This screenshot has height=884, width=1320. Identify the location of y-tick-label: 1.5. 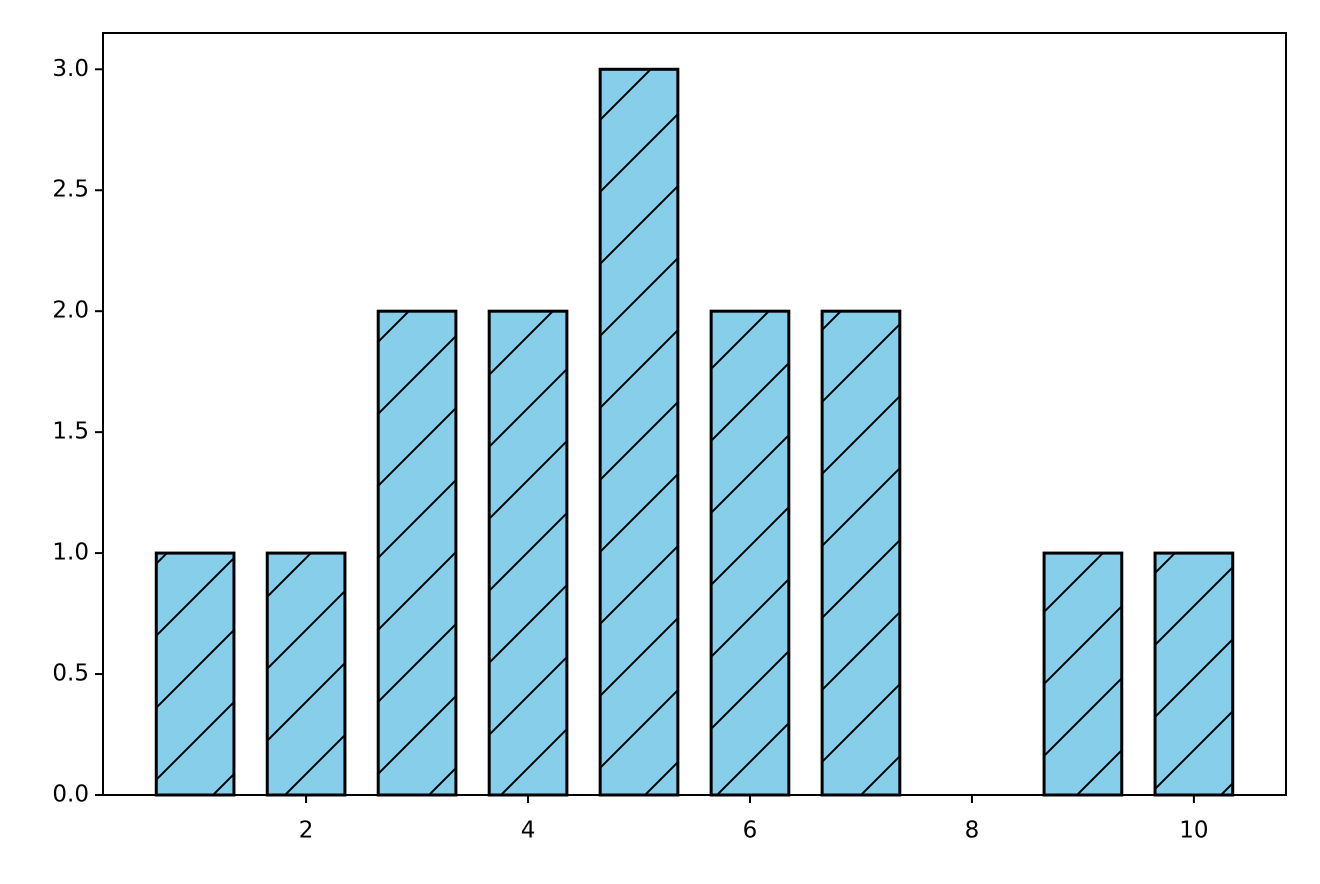
(70, 432).